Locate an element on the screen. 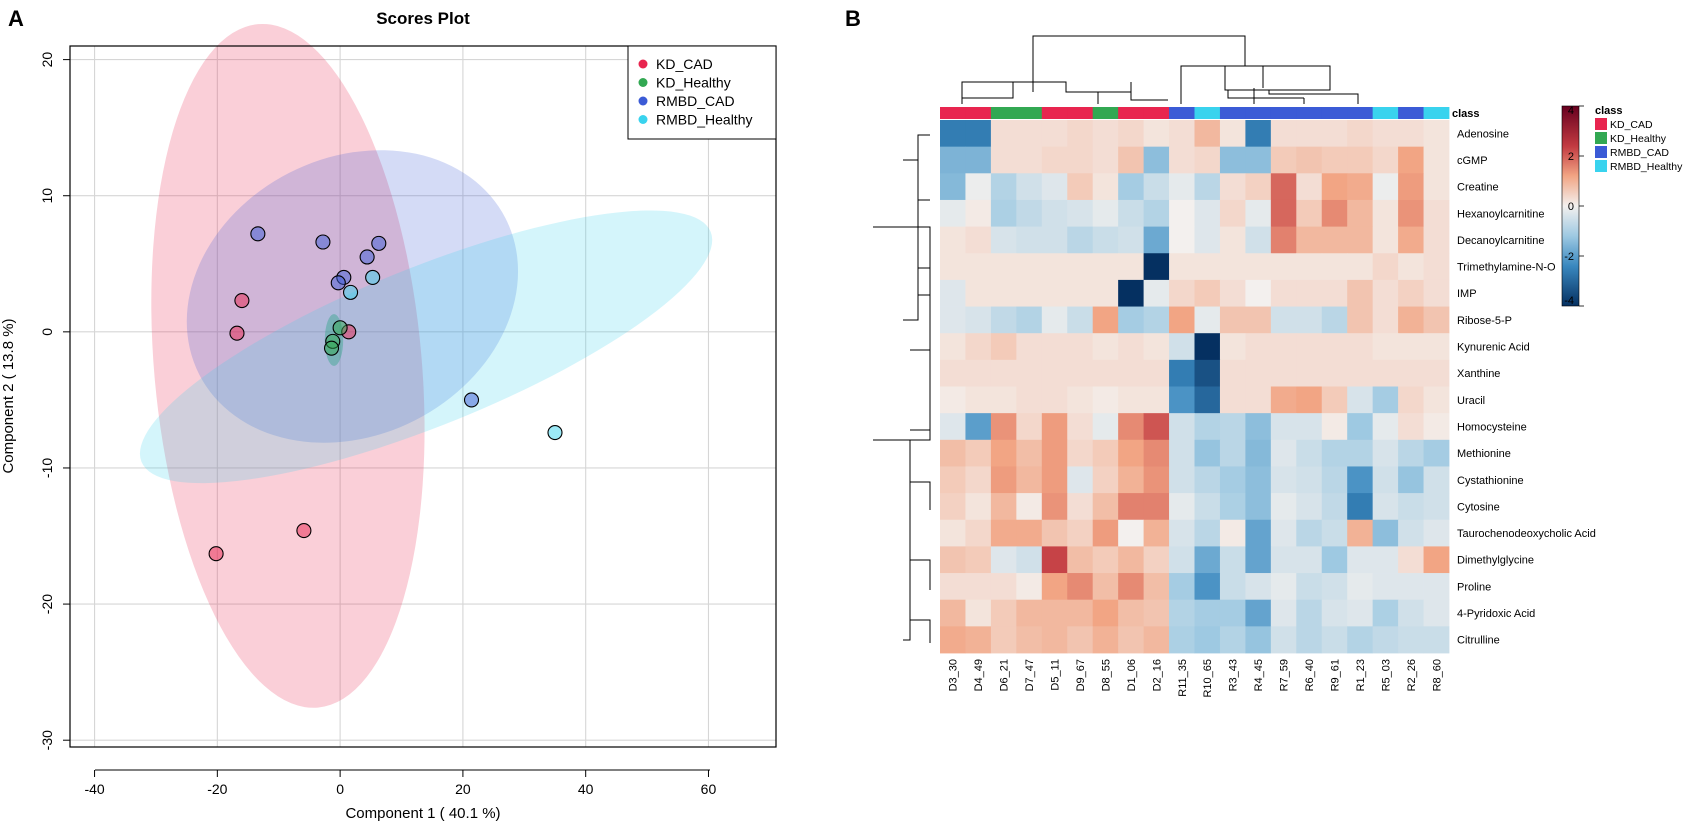 The height and width of the screenshot is (827, 1687). column-label: D8_55 is located at coordinates (1106, 675).